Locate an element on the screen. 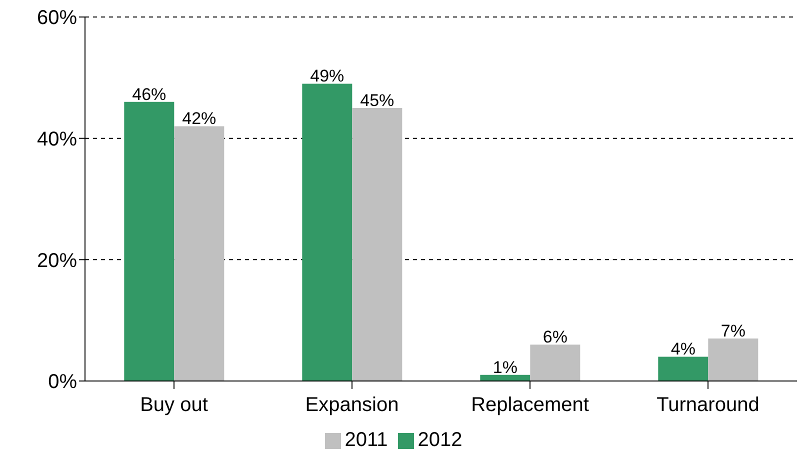 Image resolution: width=798 pixels, height=456 pixels. data-label: 7% is located at coordinates (733, 331).